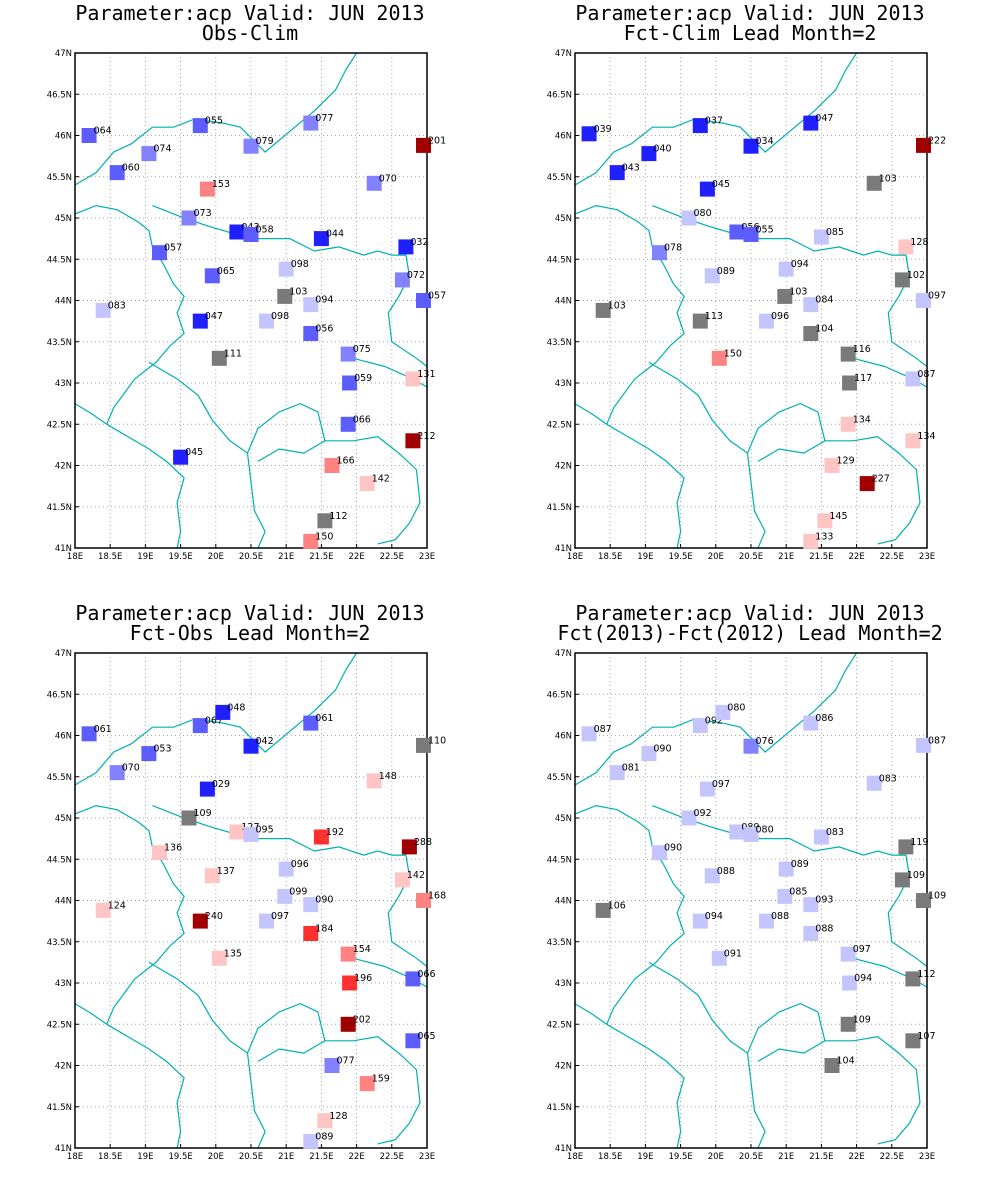 Image resolution: width=1000 pixels, height=1200 pixels. I want to click on station-value-label: 057, so click(173, 248).